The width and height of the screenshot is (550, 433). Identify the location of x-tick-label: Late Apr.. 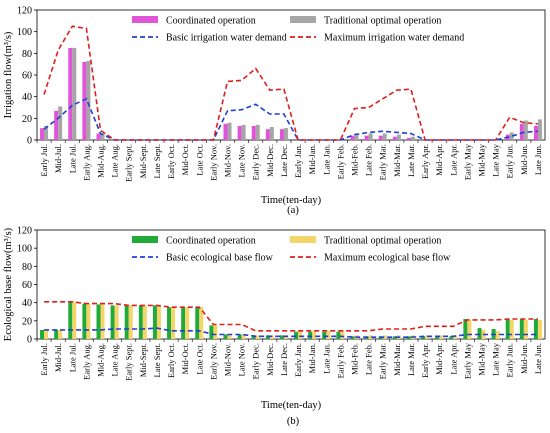
(453, 160).